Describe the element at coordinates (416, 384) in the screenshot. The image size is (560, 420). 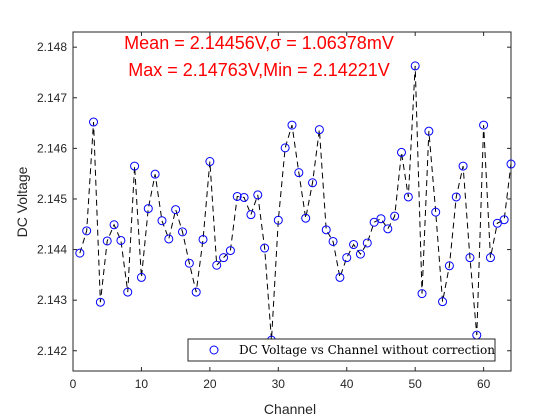
I see `x-tick-label: 50` at that location.